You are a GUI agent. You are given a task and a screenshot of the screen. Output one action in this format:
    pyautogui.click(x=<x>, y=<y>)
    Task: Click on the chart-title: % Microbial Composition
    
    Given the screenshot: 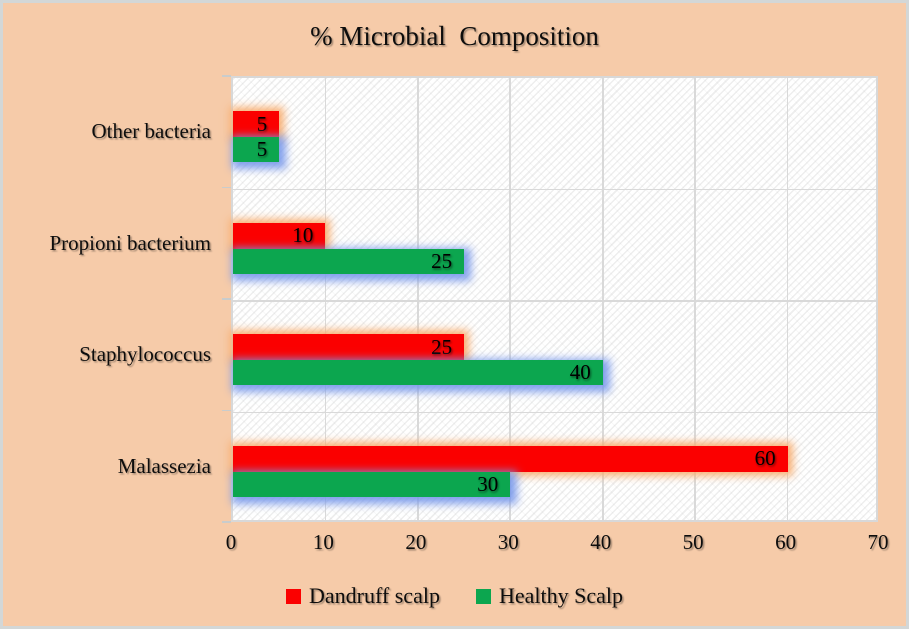 What is the action you would take?
    pyautogui.click(x=454, y=36)
    